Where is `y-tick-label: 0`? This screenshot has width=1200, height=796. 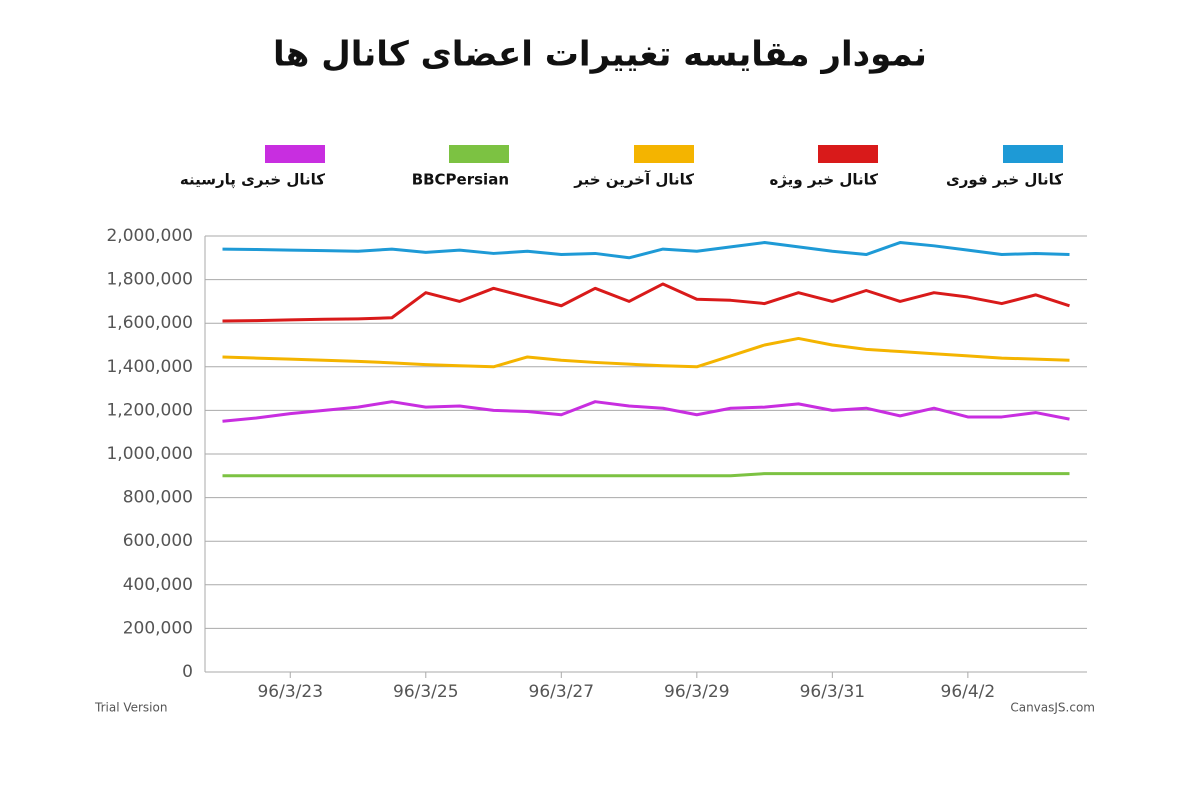 y-tick-label: 0 is located at coordinates (187, 672).